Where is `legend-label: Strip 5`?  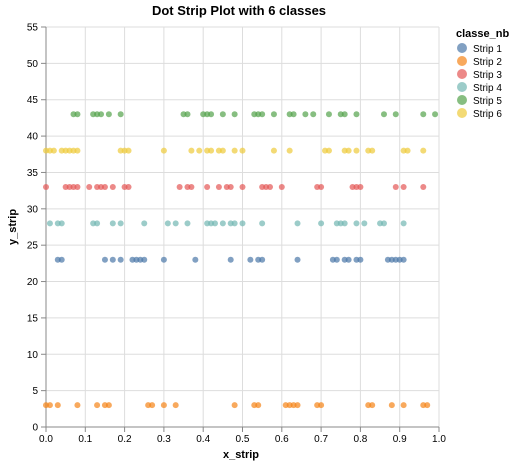 legend-label: Strip 5 is located at coordinates (487, 101).